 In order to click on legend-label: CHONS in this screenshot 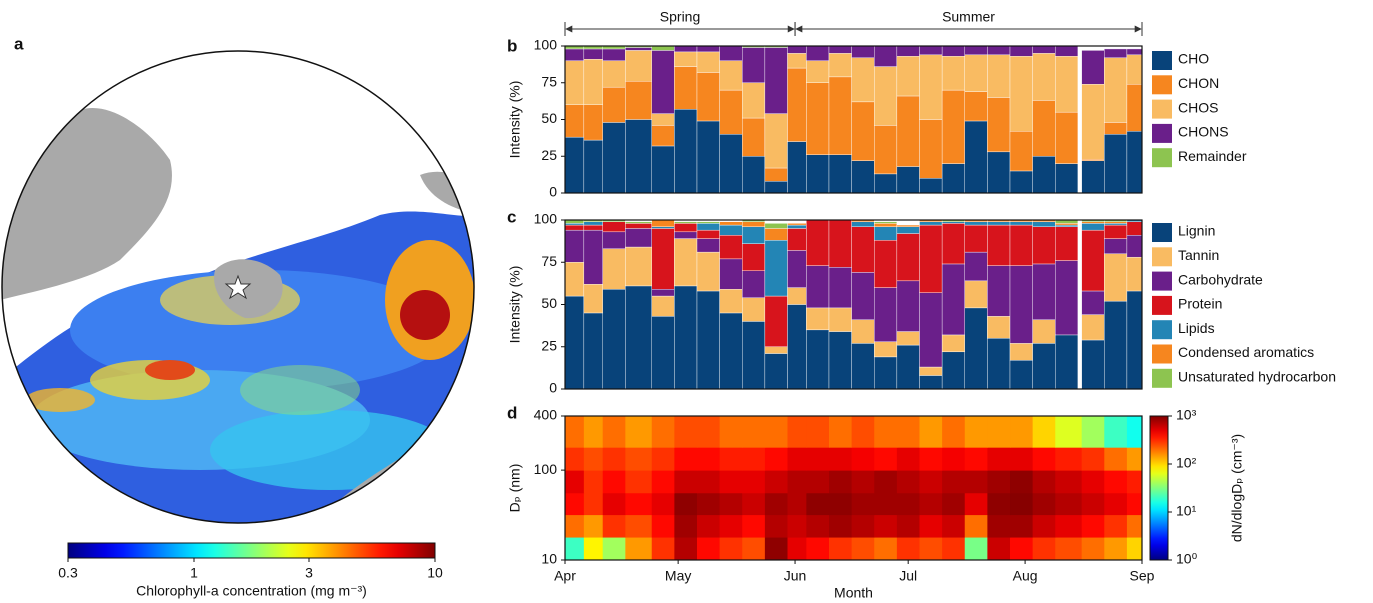, I will do `click(1203, 132)`.